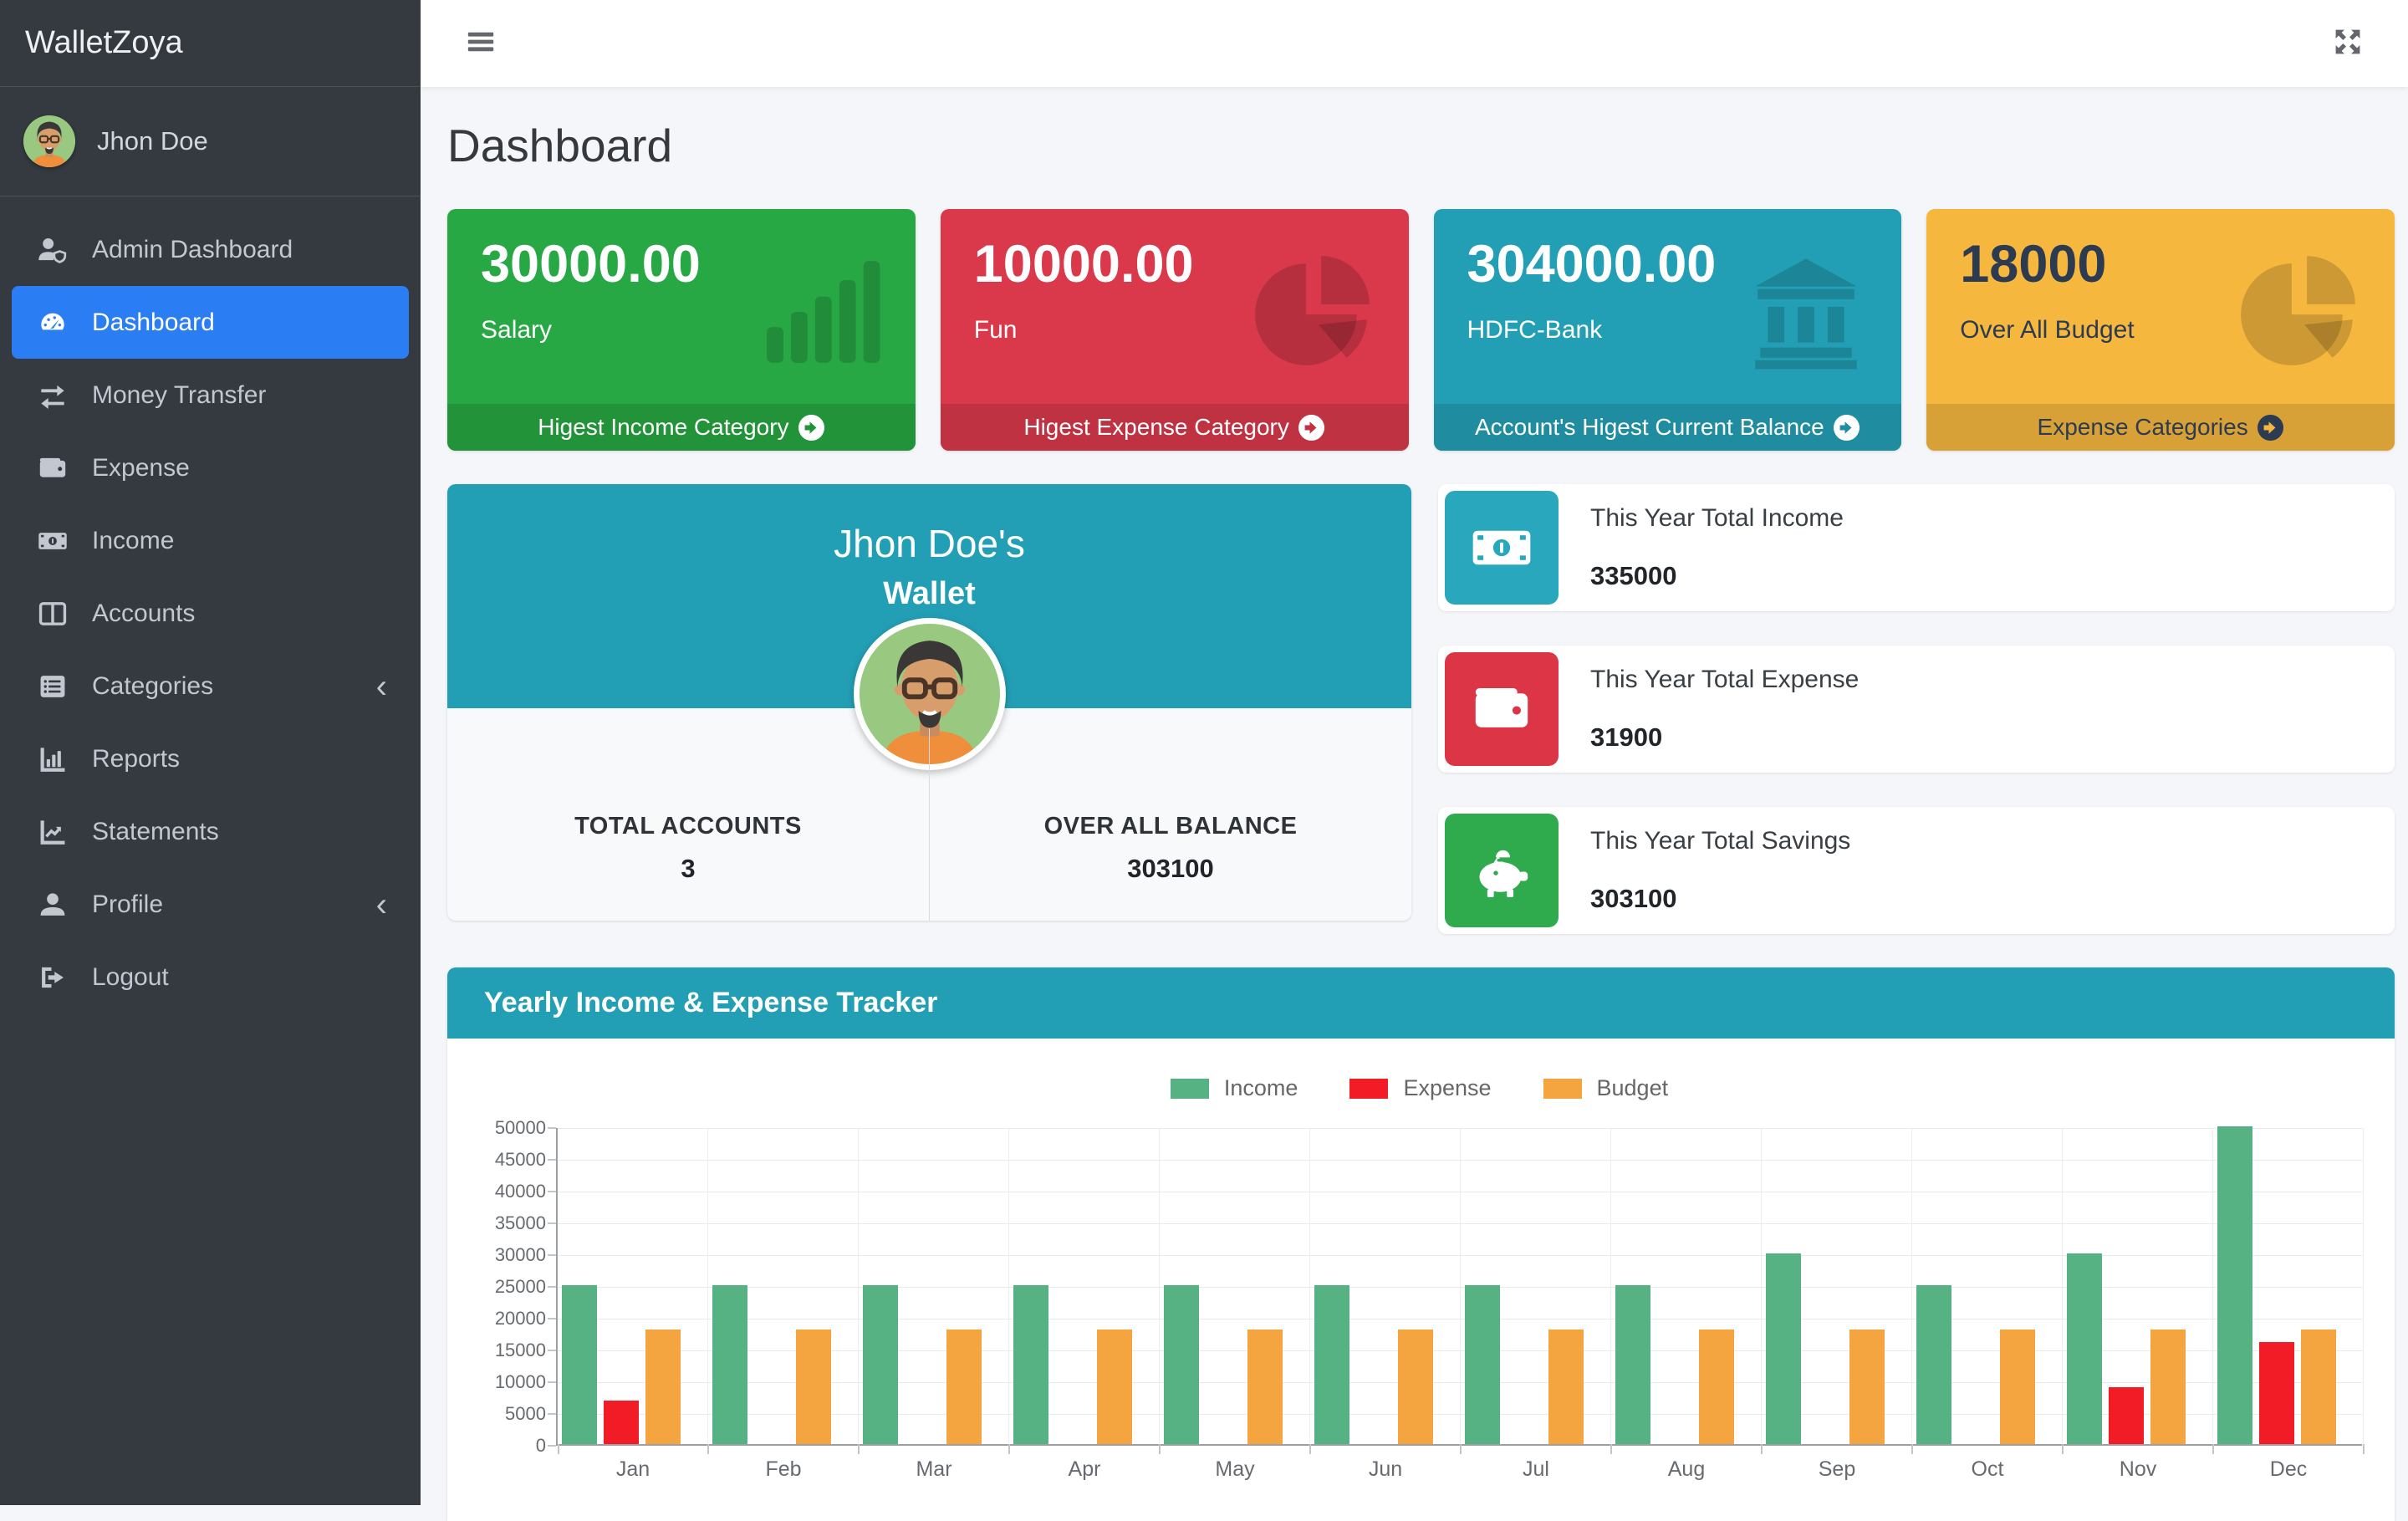  I want to click on sidebar-item-expense: Expense, so click(211, 467).